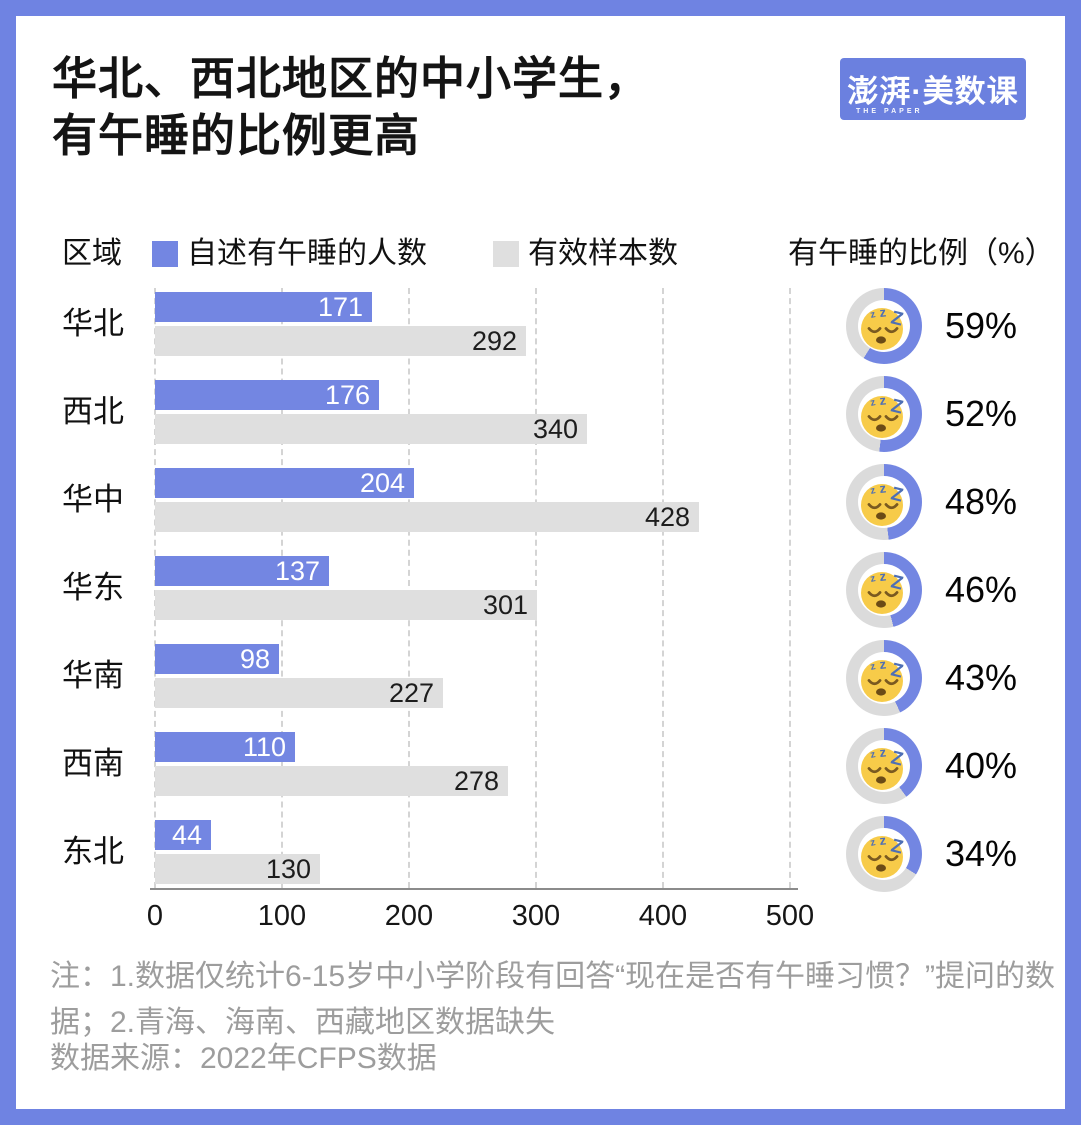  I want to click on napped-value: 204, so click(382, 483).